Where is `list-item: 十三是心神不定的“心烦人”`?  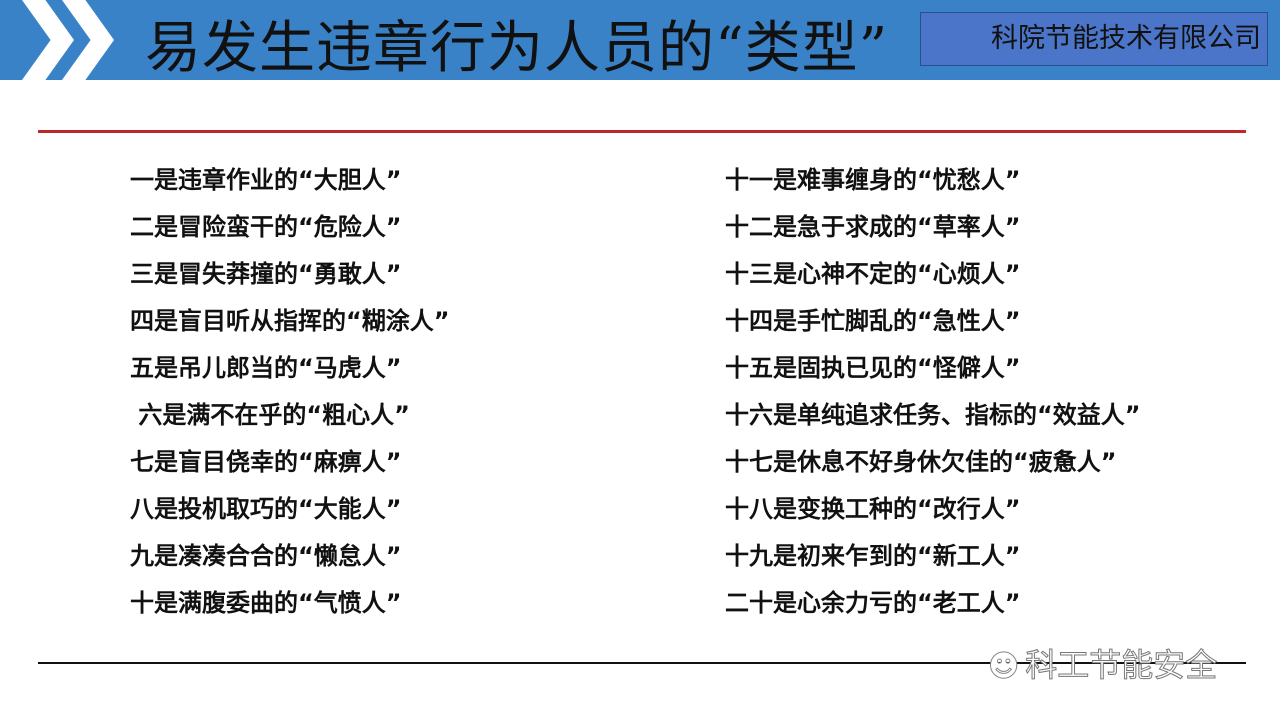 list-item: 十三是心神不定的“心烦人” is located at coordinates (873, 274).